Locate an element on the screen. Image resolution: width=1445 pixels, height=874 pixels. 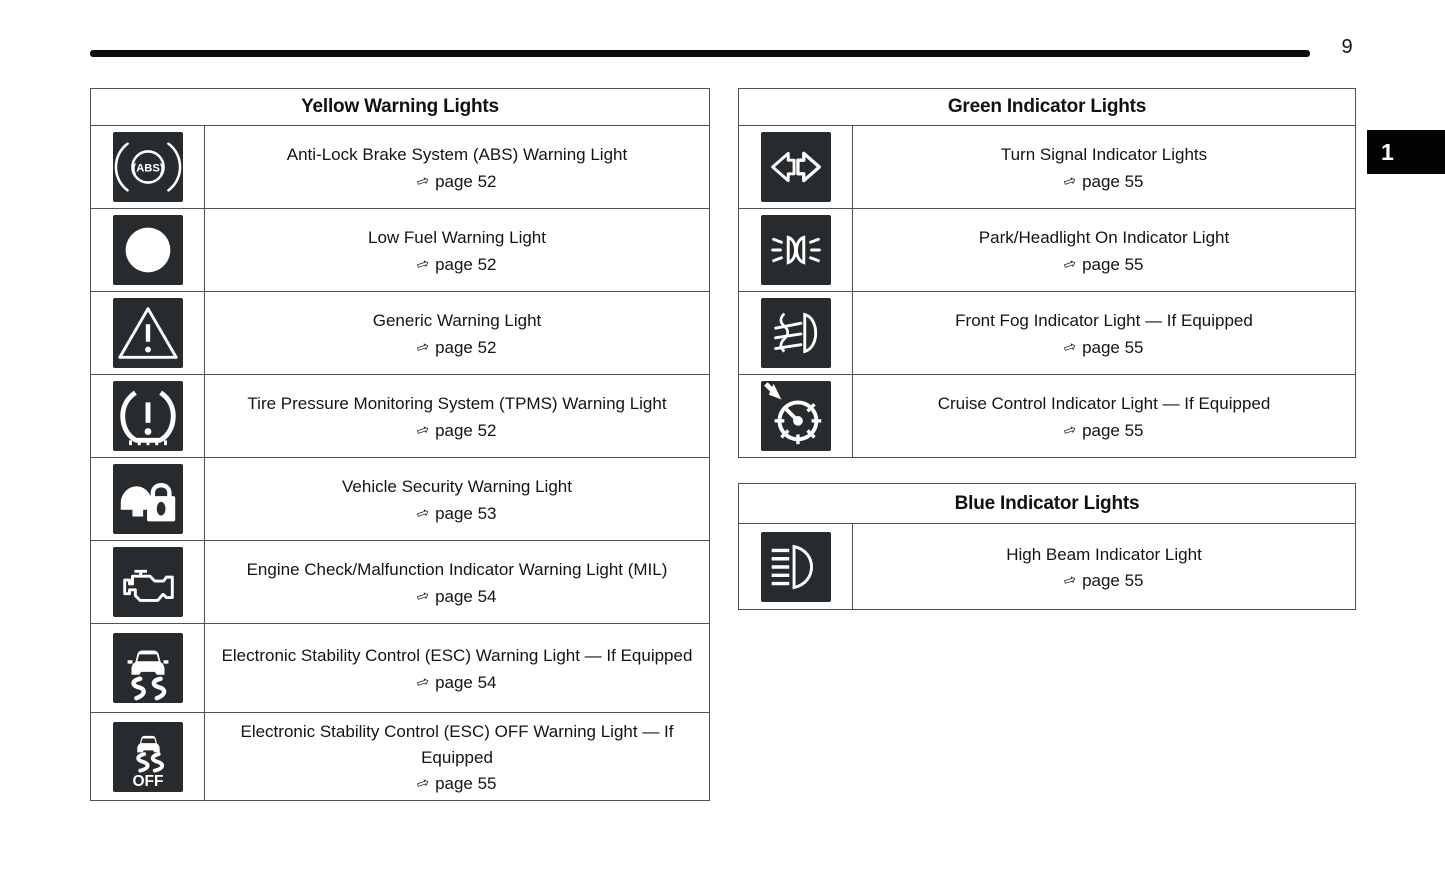
warning-light-title: Vehicle Security Warning Light is located at coordinates (457, 487).